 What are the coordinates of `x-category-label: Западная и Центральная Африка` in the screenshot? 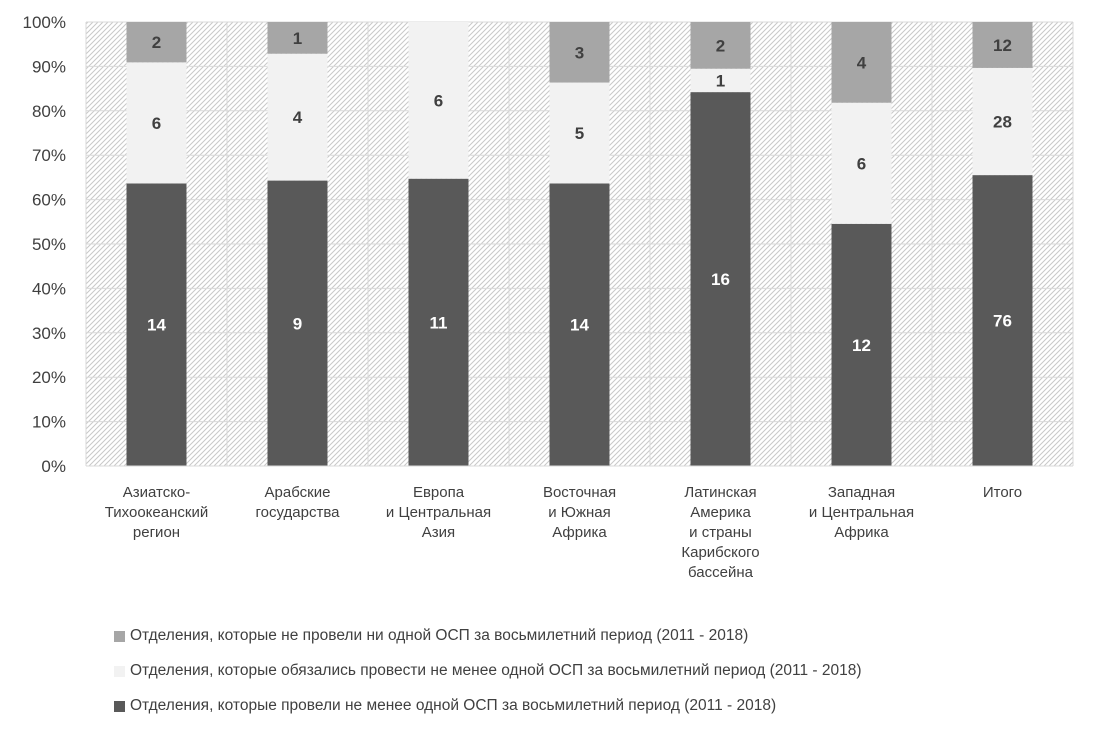 It's located at (861, 512).